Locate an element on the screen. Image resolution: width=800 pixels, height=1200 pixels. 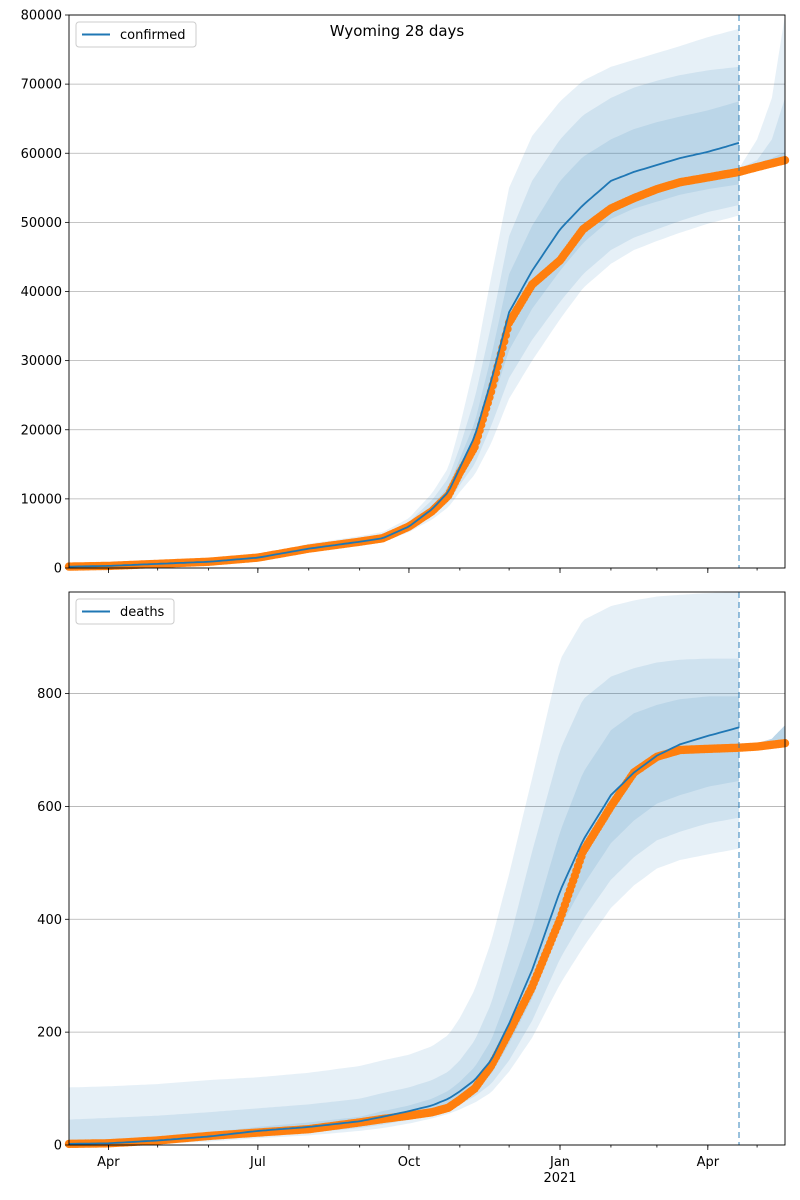
x-tick-label: Jan is located at coordinates (559, 1162).